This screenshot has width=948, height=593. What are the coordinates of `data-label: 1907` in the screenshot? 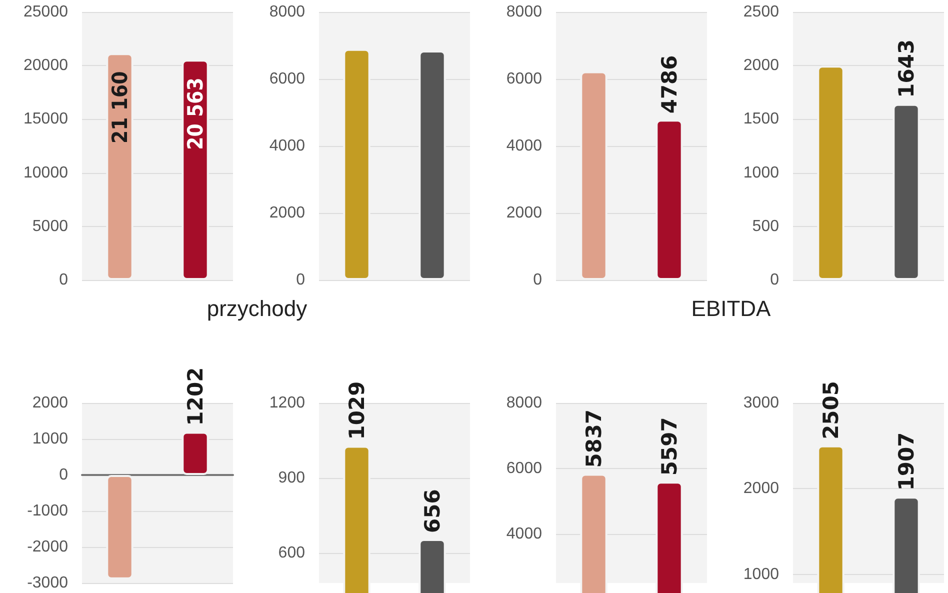 It's located at (906, 461).